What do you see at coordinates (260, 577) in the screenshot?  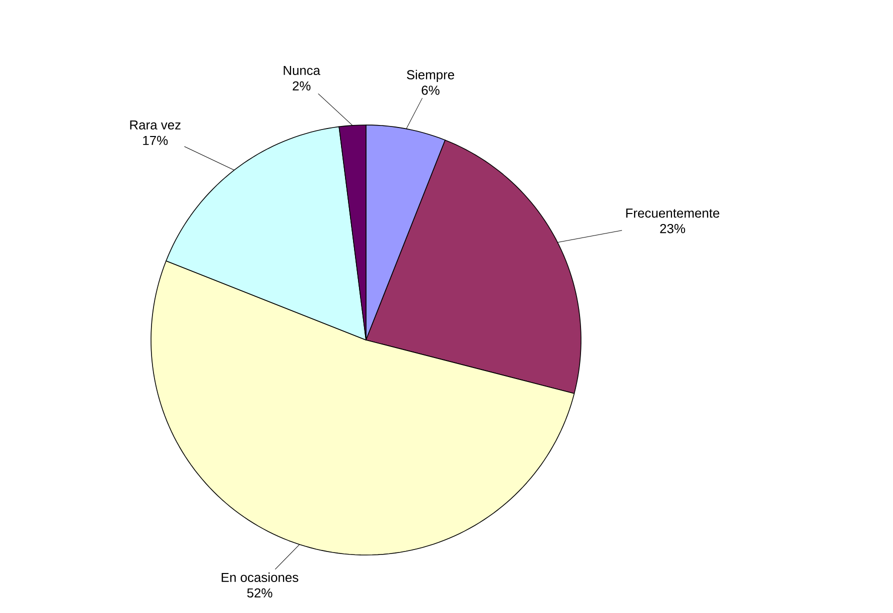 I see `slice-label: En ocasiones` at bounding box center [260, 577].